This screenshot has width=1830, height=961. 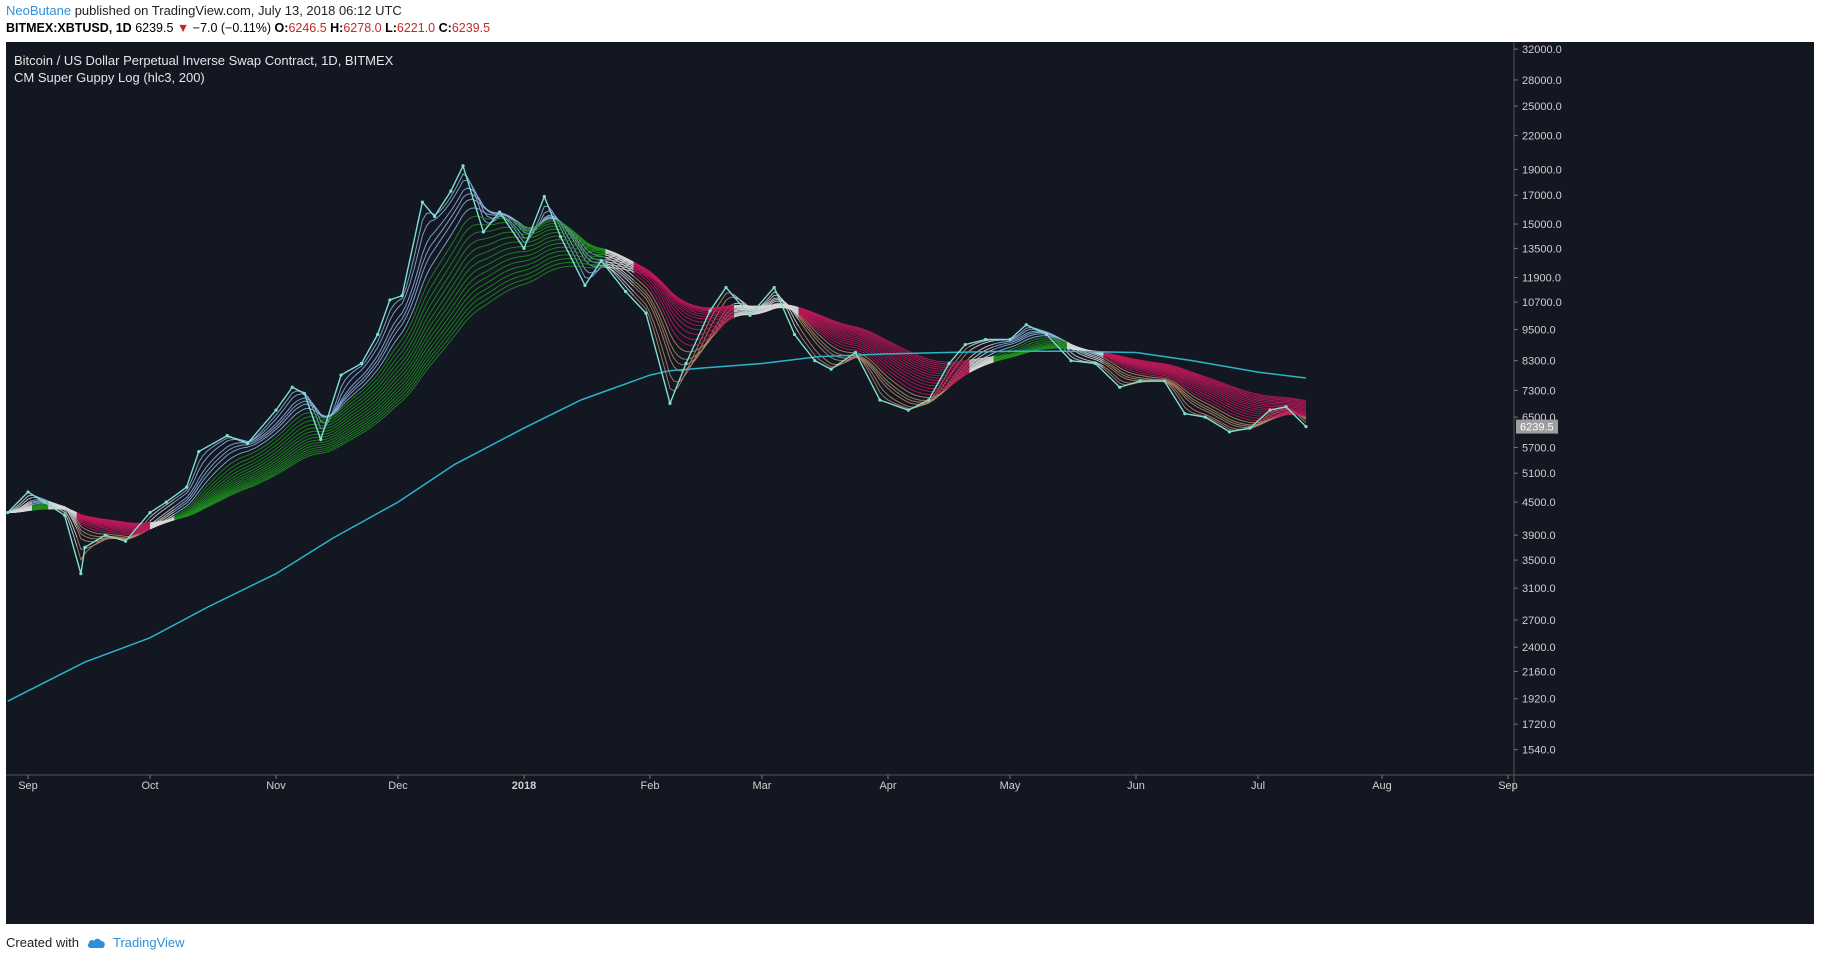 I want to click on cloud-icon, so click(x=96, y=943).